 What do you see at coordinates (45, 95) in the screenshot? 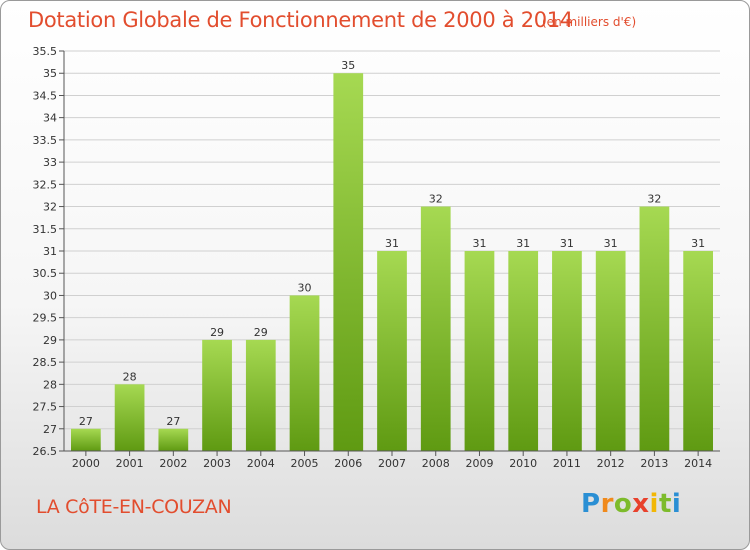
I see `y-tick-label: 34.5` at bounding box center [45, 95].